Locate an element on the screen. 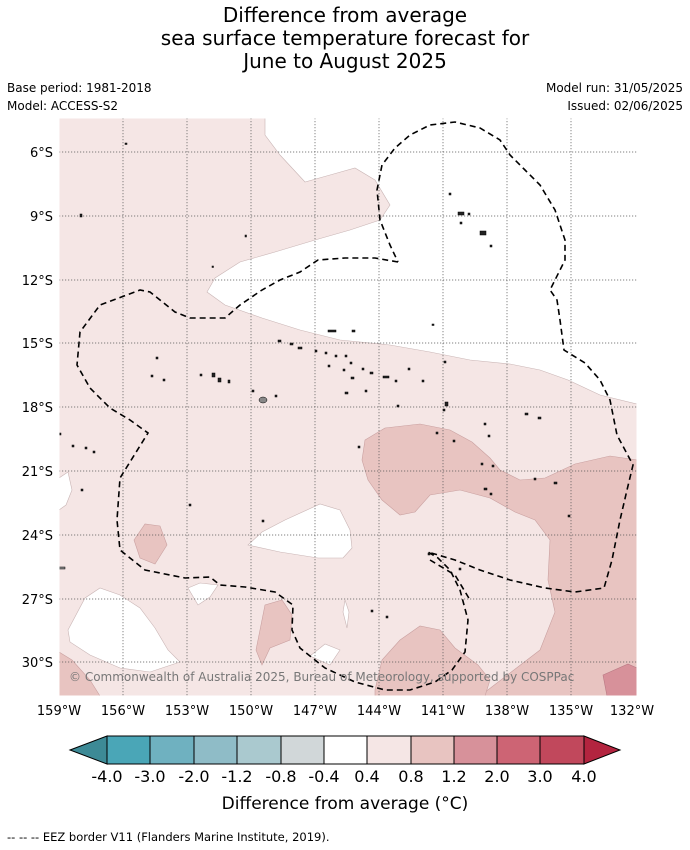 This screenshot has height=850, width=690. title-line-3: June to August 2025 is located at coordinates (345, 61).